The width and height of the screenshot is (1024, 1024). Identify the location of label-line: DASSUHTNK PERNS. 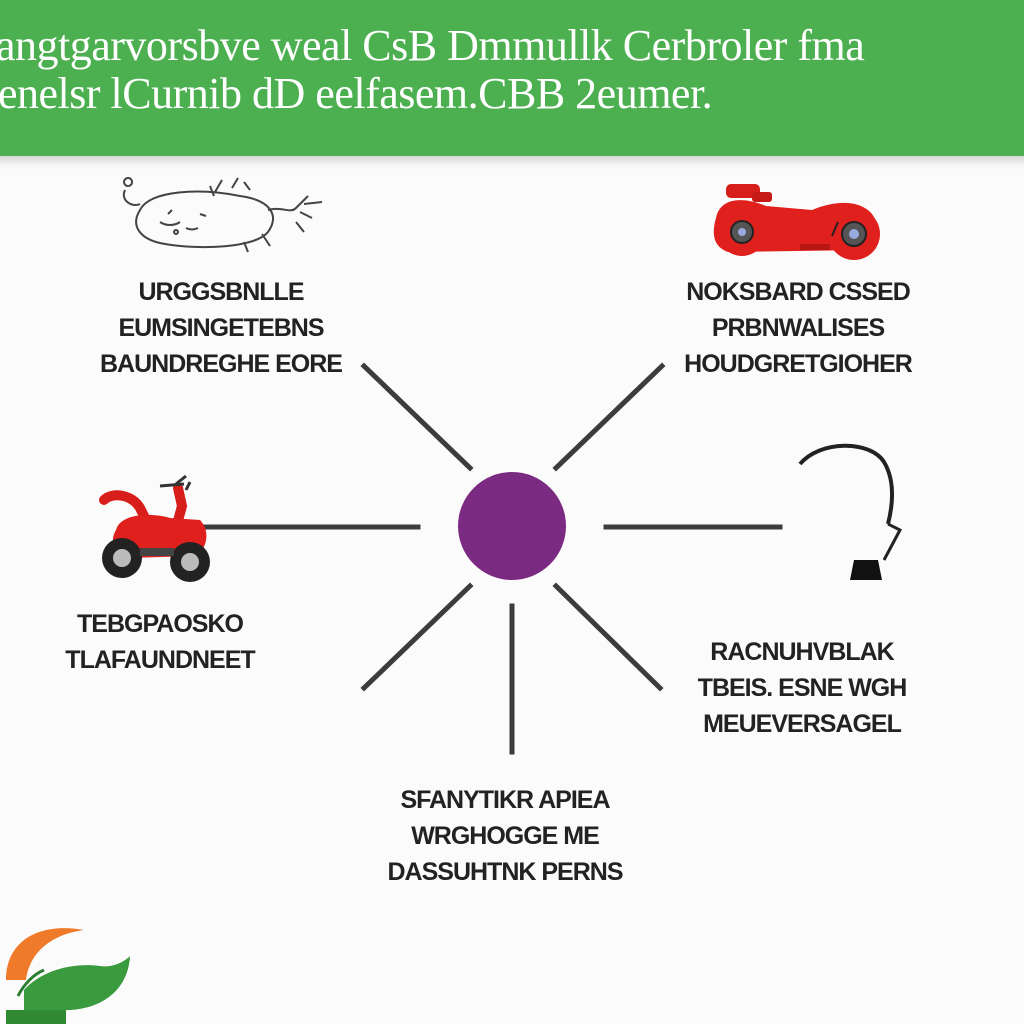
(505, 872).